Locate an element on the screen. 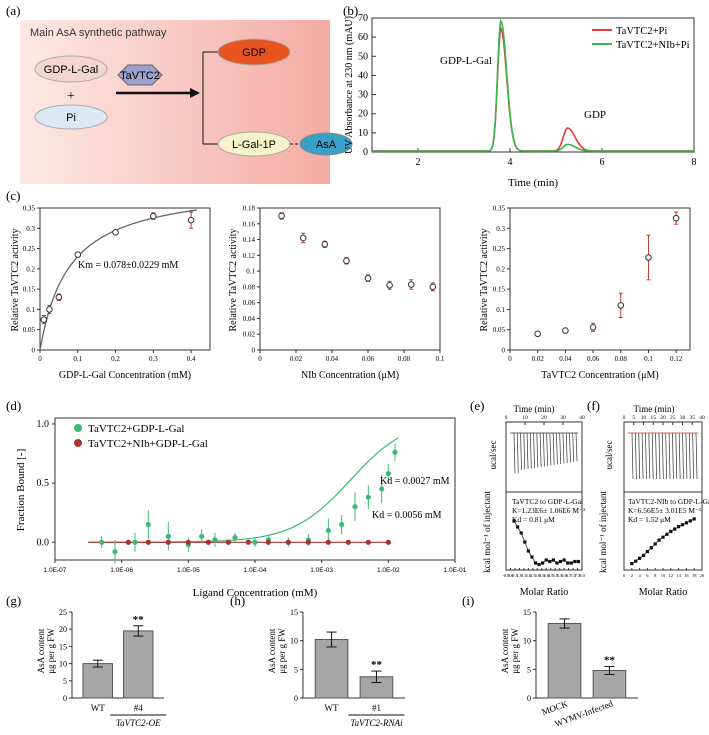 The image size is (709, 735). chartC3-xtick-label-3: 0.06 is located at coordinates (593, 359).